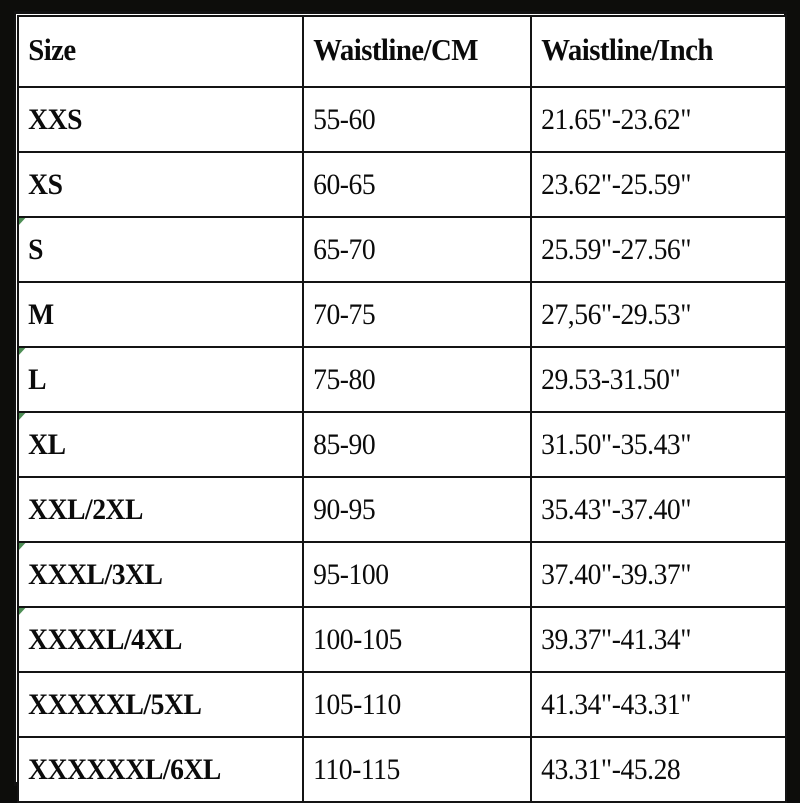  What do you see at coordinates (149, 119) in the screenshot?
I see `cell-size: XXS` at bounding box center [149, 119].